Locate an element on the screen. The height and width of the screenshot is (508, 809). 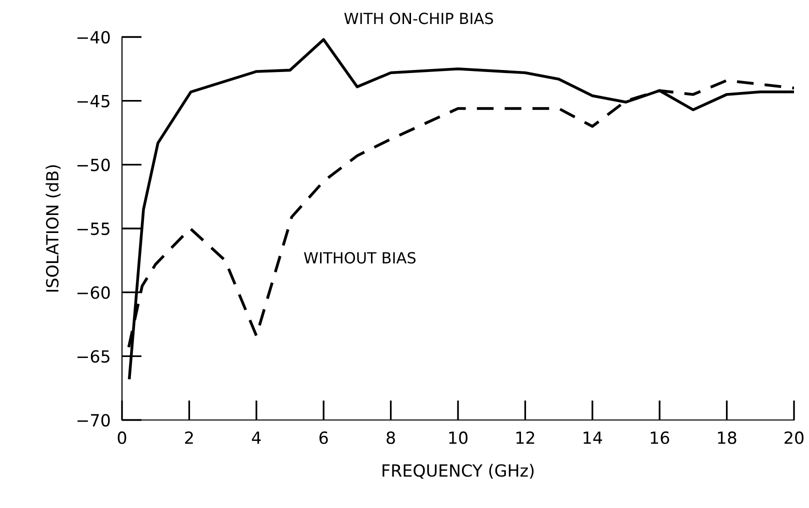
x-tick-label: 4 is located at coordinates (256, 438).